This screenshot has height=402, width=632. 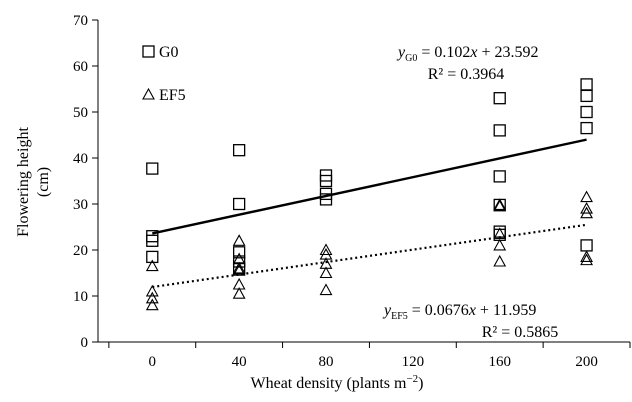 I want to click on x-axis-label: Wheat density (plants m−2), so click(x=336, y=382).